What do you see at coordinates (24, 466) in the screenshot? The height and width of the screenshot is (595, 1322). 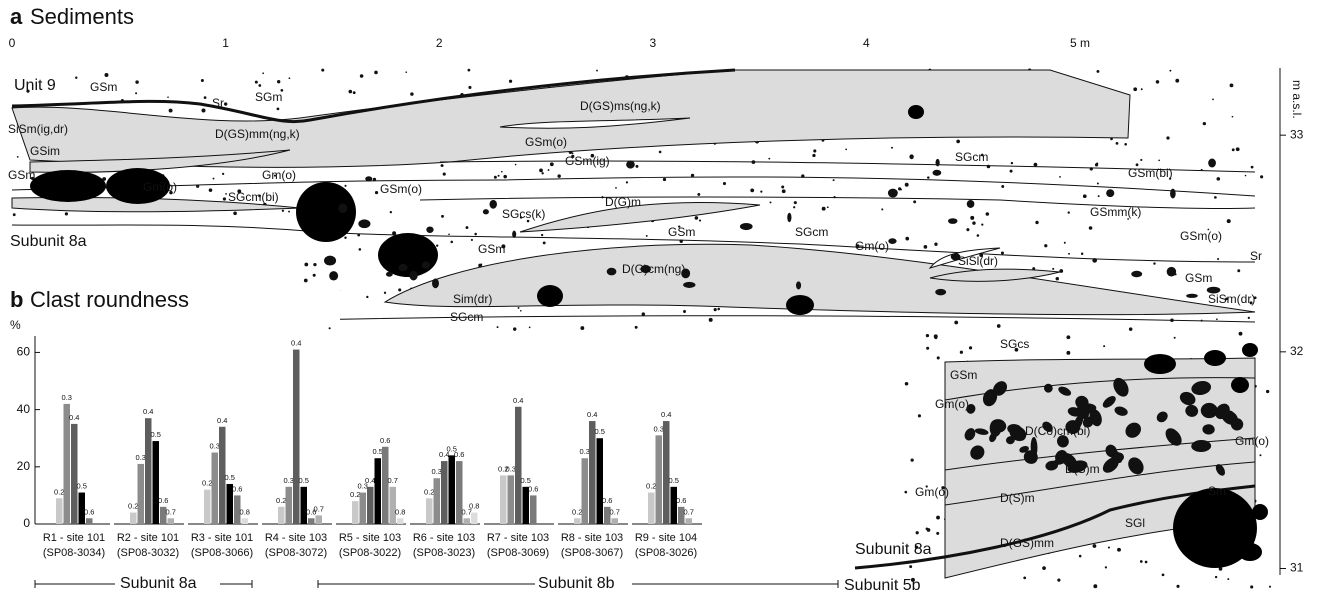 I see `y-tick-label: 20` at bounding box center [24, 466].